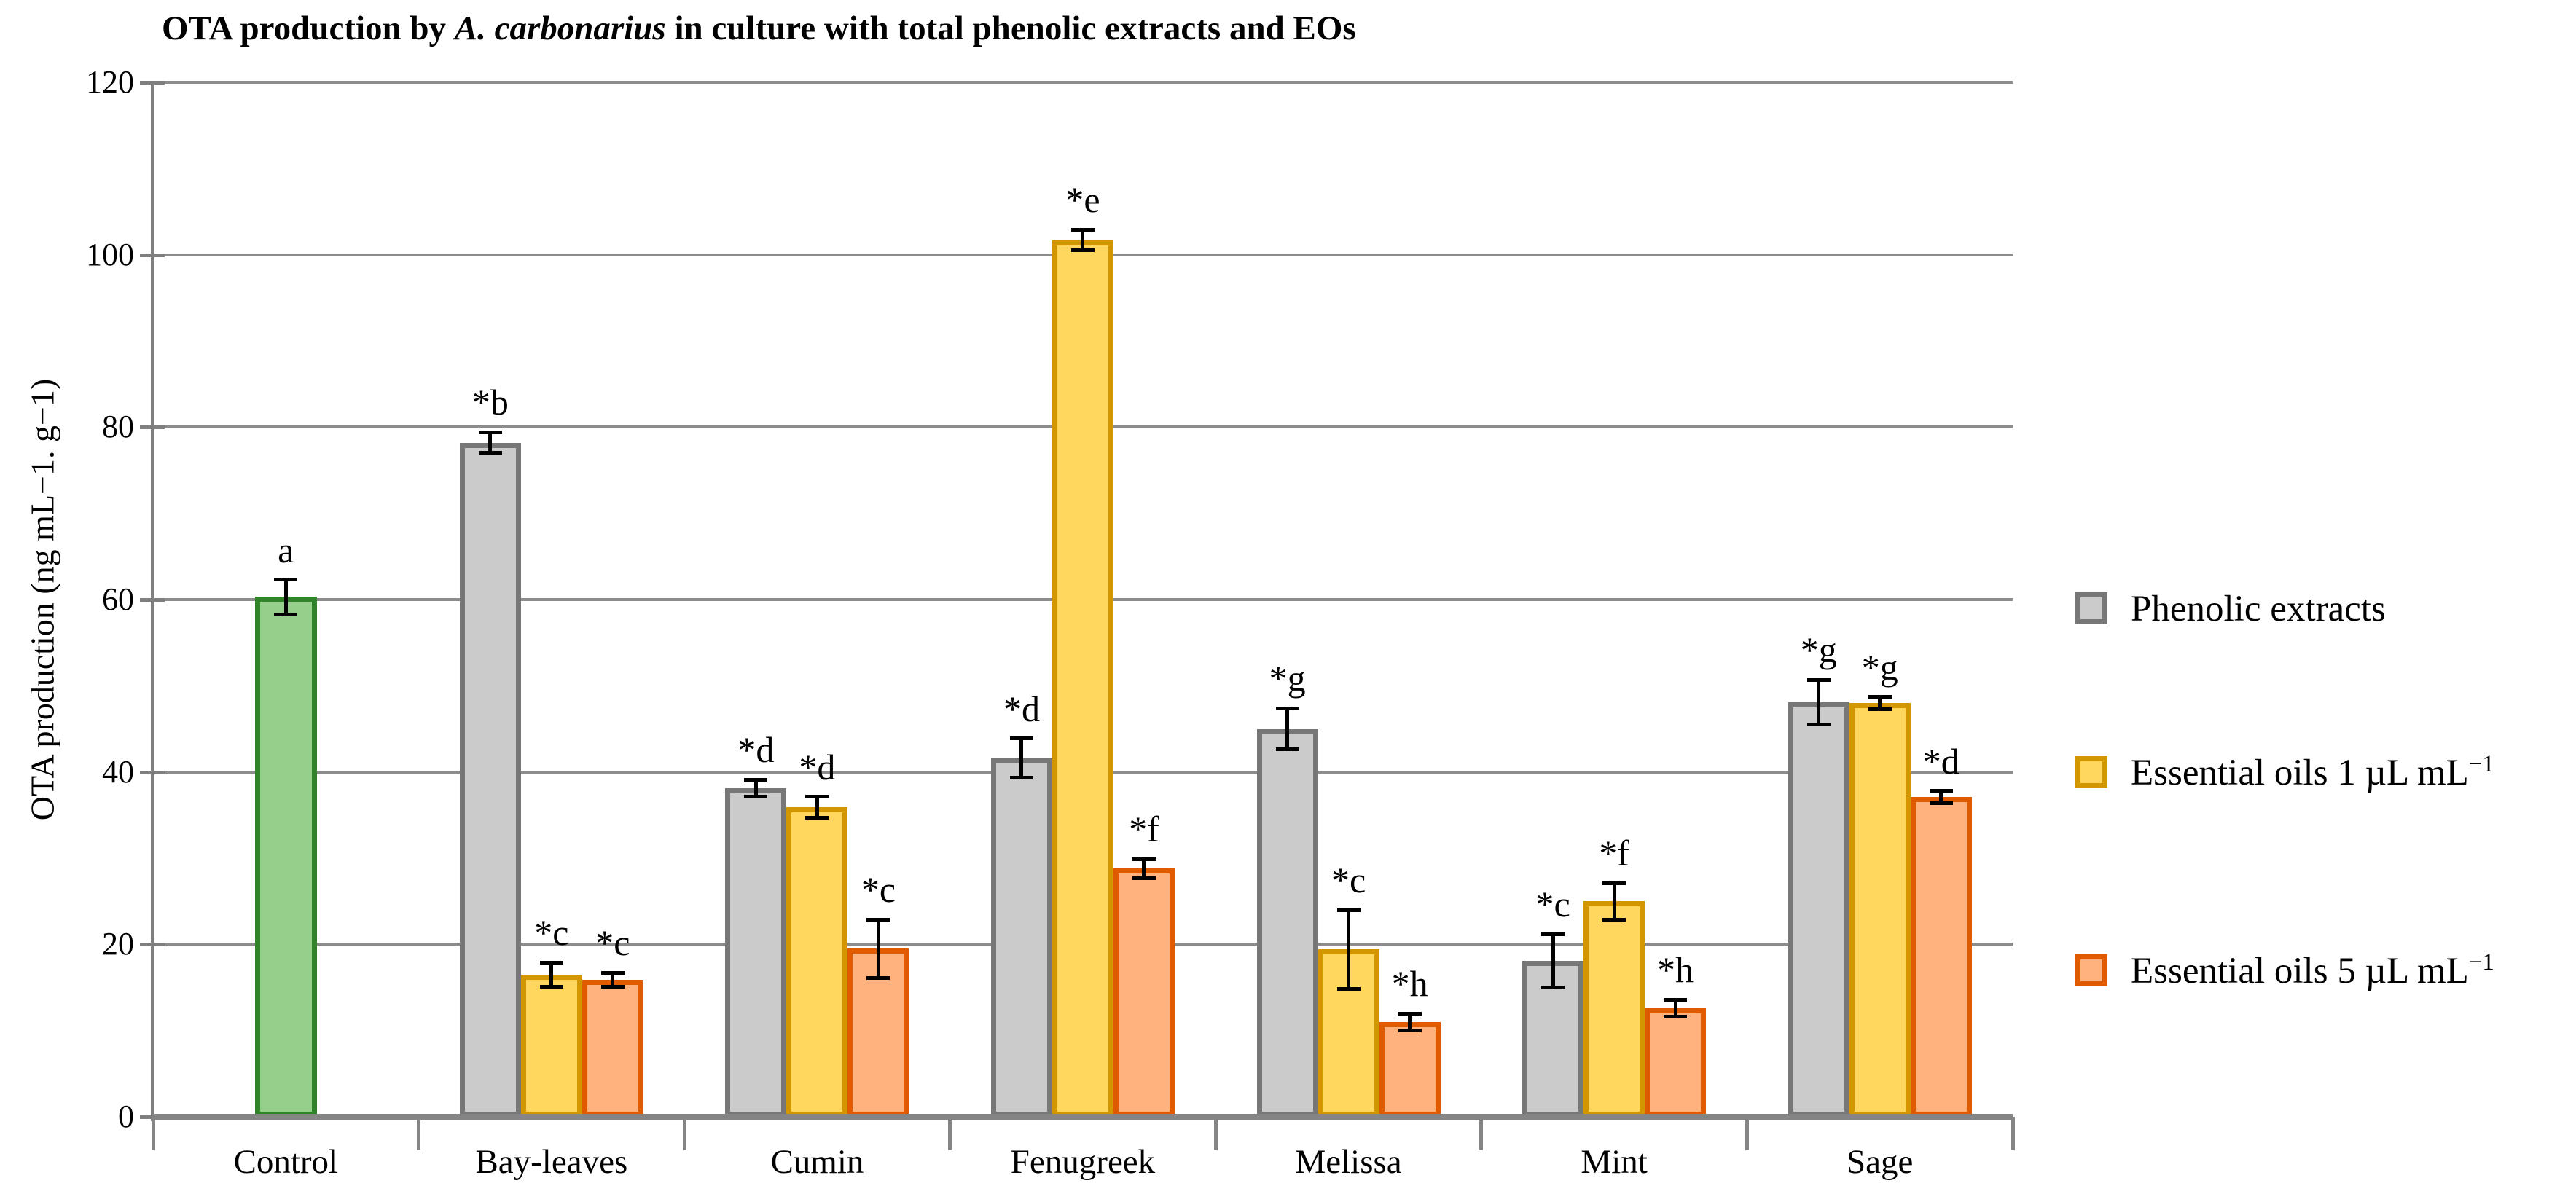 This screenshot has width=2576, height=1202. Describe the element at coordinates (1082, 678) in the screenshot. I see `bar-fenugreek-eo1` at that location.